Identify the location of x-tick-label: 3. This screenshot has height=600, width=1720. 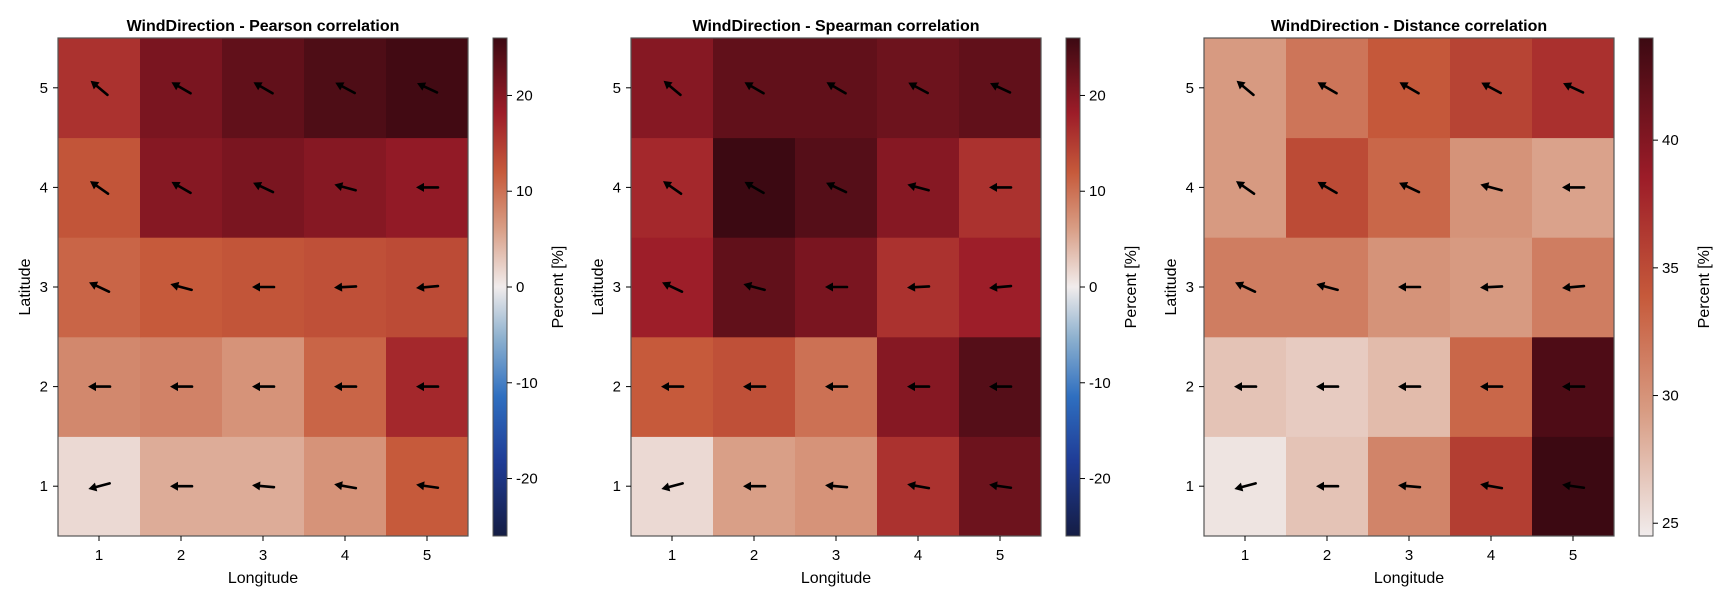
(1409, 555).